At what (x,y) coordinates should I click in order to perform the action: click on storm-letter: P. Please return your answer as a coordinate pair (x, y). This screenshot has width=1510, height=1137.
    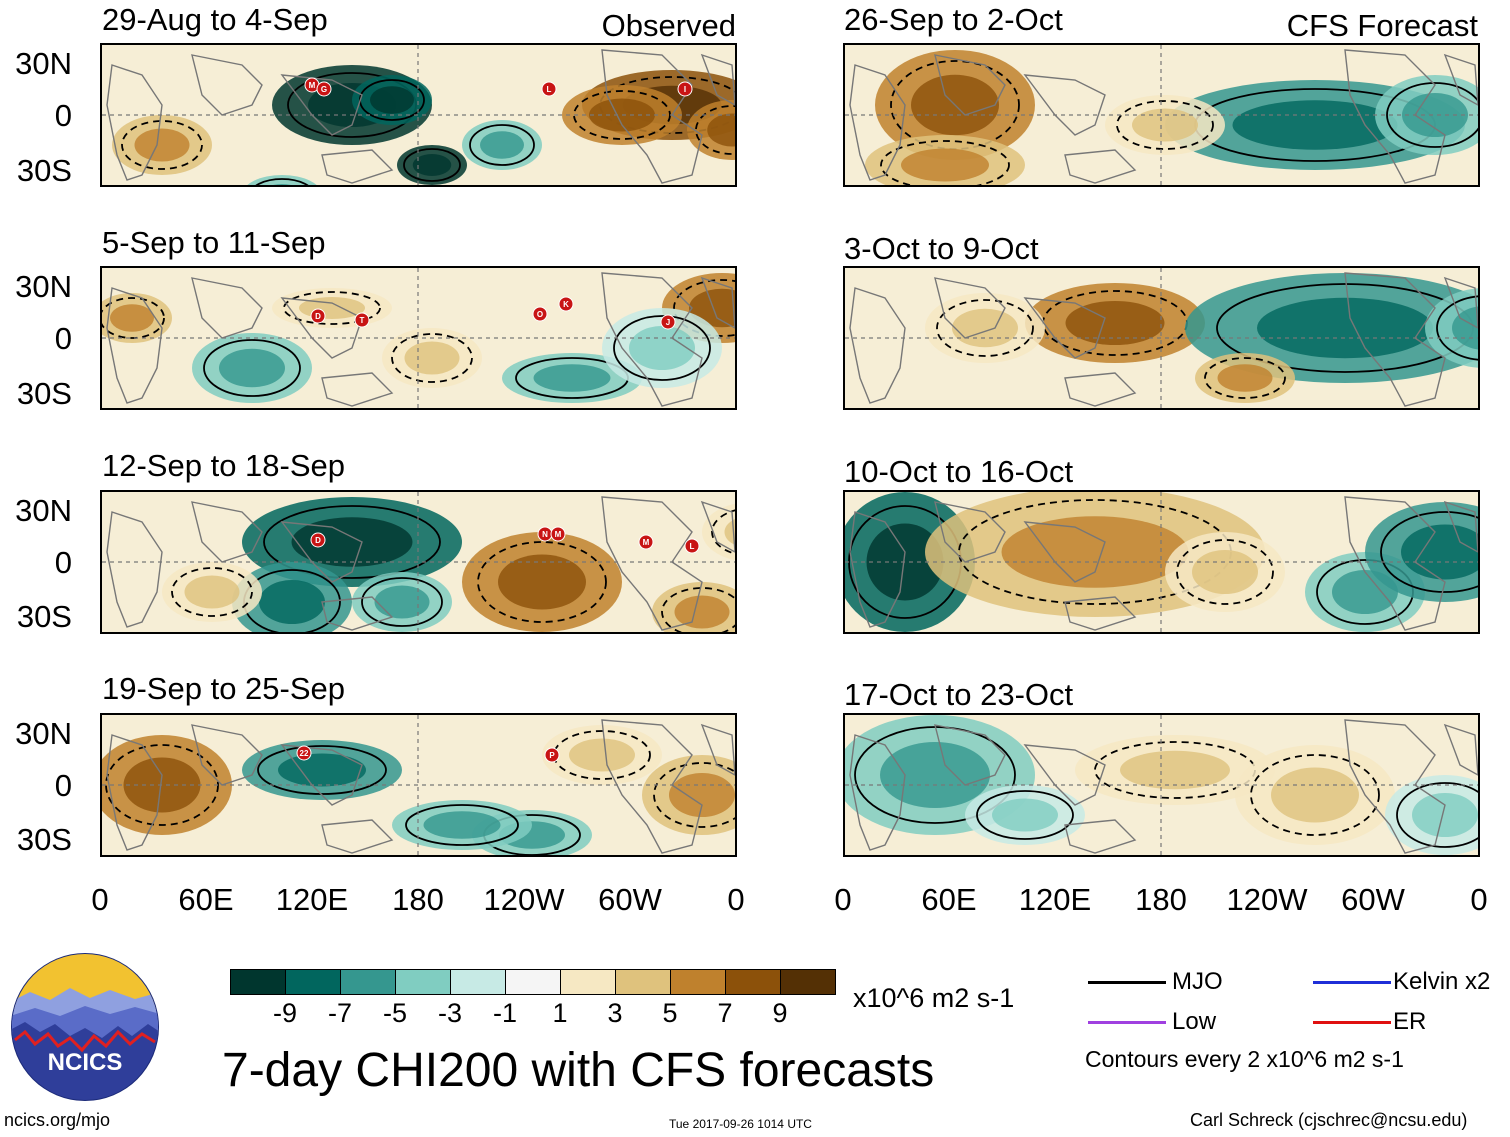
    Looking at the image, I should click on (552, 755).